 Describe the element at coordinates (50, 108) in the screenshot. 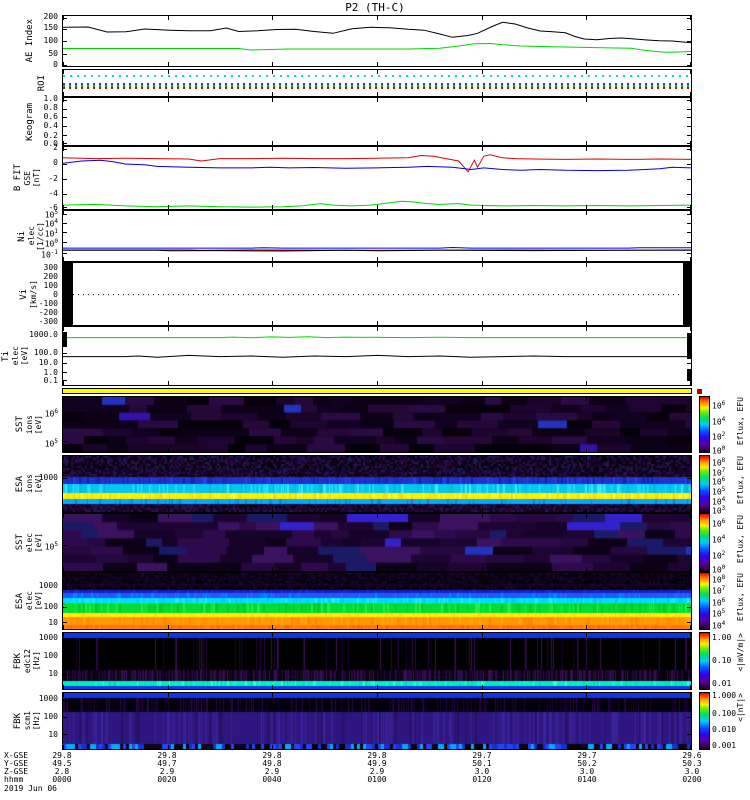

I see `y-tick-label: 0.8` at that location.